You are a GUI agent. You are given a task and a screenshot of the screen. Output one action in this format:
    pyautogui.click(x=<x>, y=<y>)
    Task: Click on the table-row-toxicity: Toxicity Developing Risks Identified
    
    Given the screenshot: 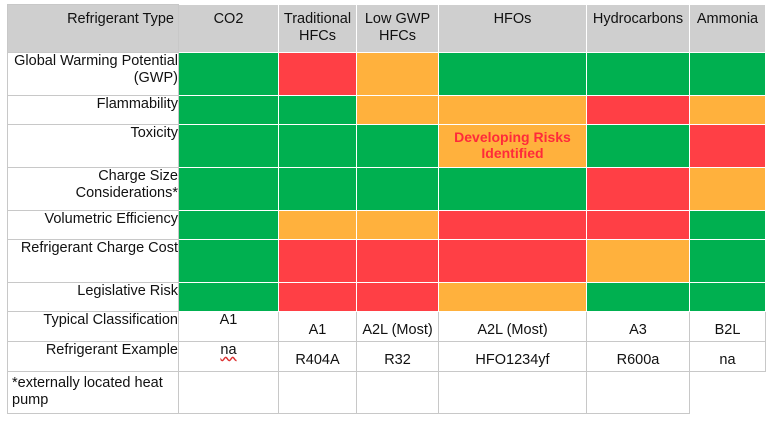 What is the action you would take?
    pyautogui.click(x=386, y=146)
    